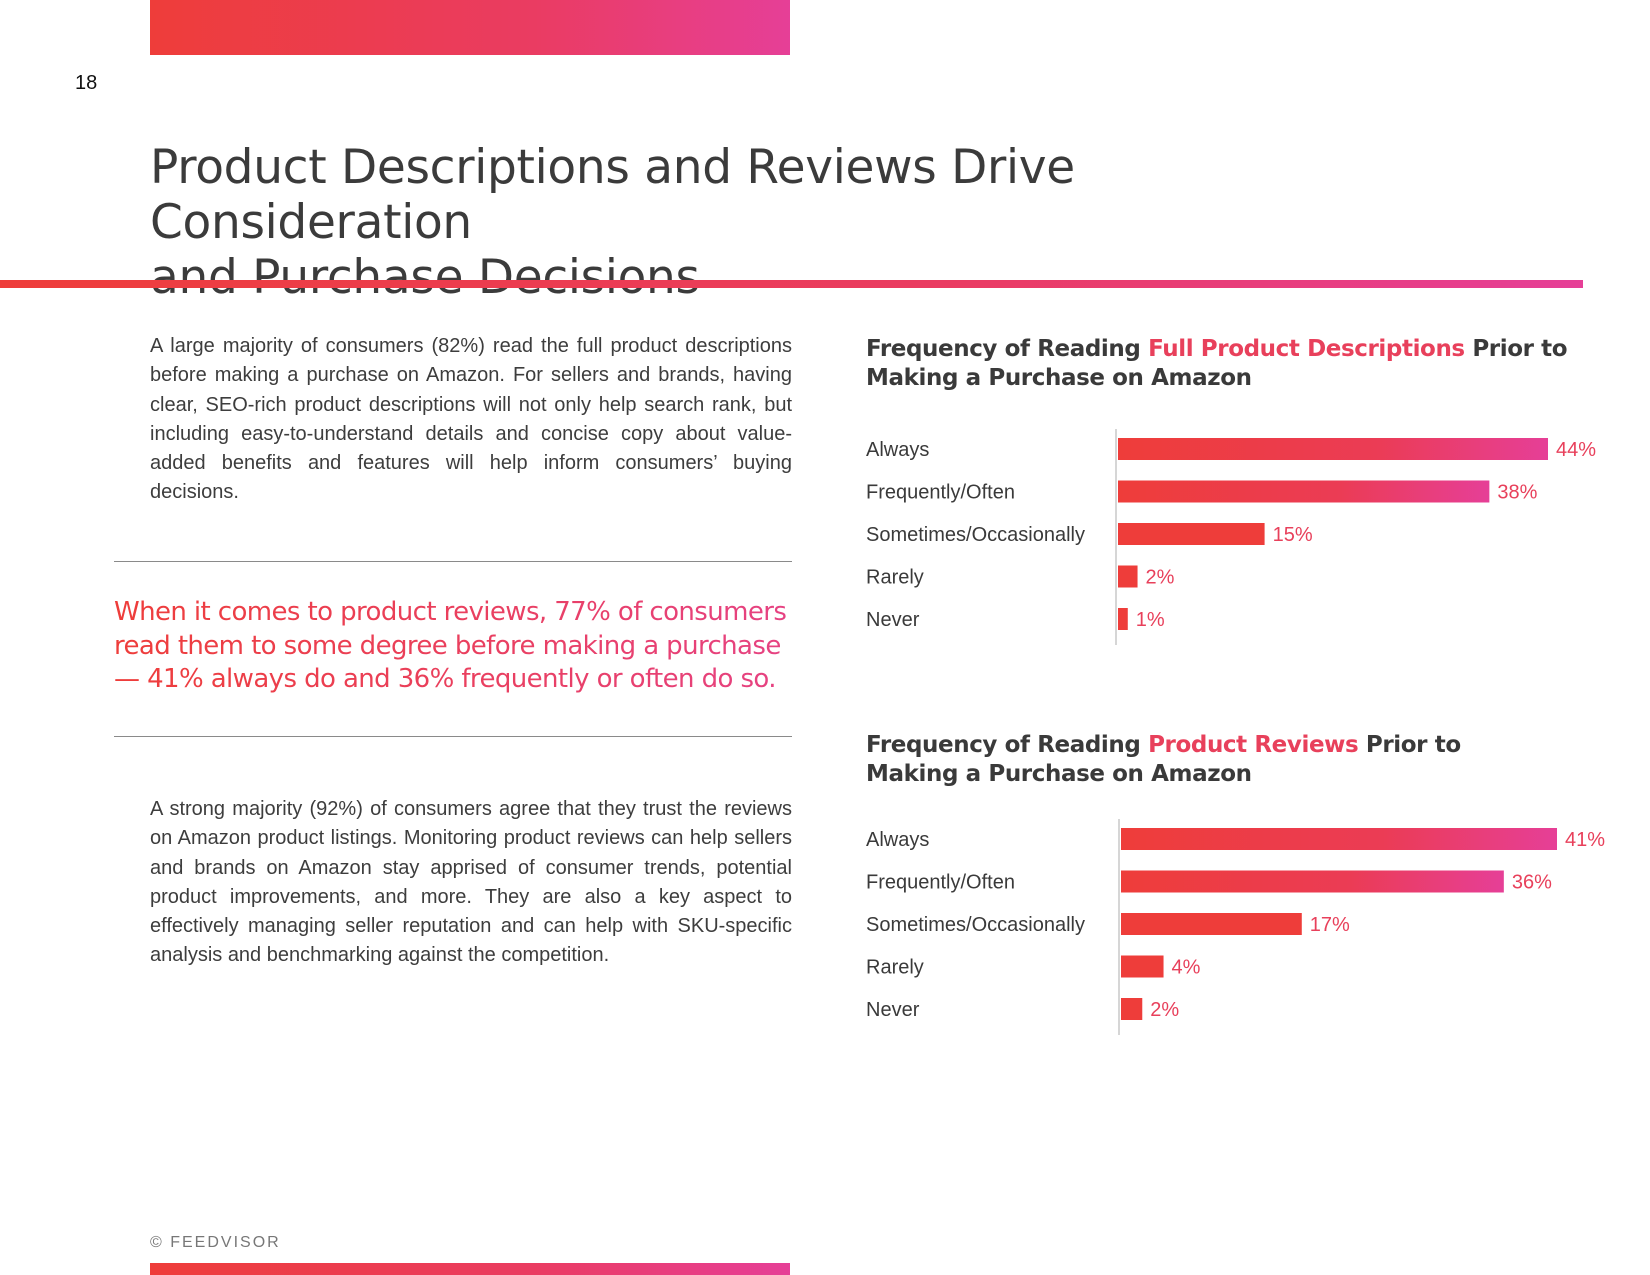 The height and width of the screenshot is (1275, 1650). Describe the element at coordinates (1253, 745) in the screenshot. I see `chart-2-title-highlight: Product Reviews` at that location.